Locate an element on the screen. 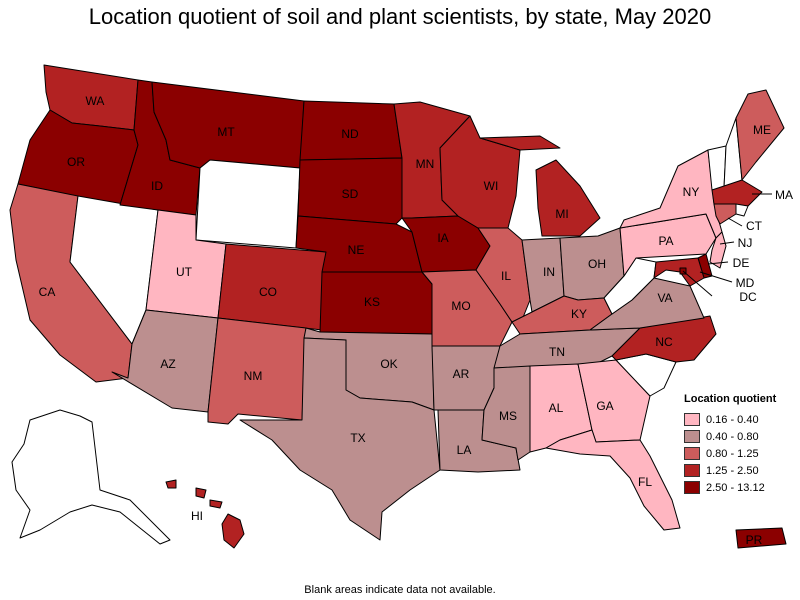  state-label-mi: MI is located at coordinates (561, 214).